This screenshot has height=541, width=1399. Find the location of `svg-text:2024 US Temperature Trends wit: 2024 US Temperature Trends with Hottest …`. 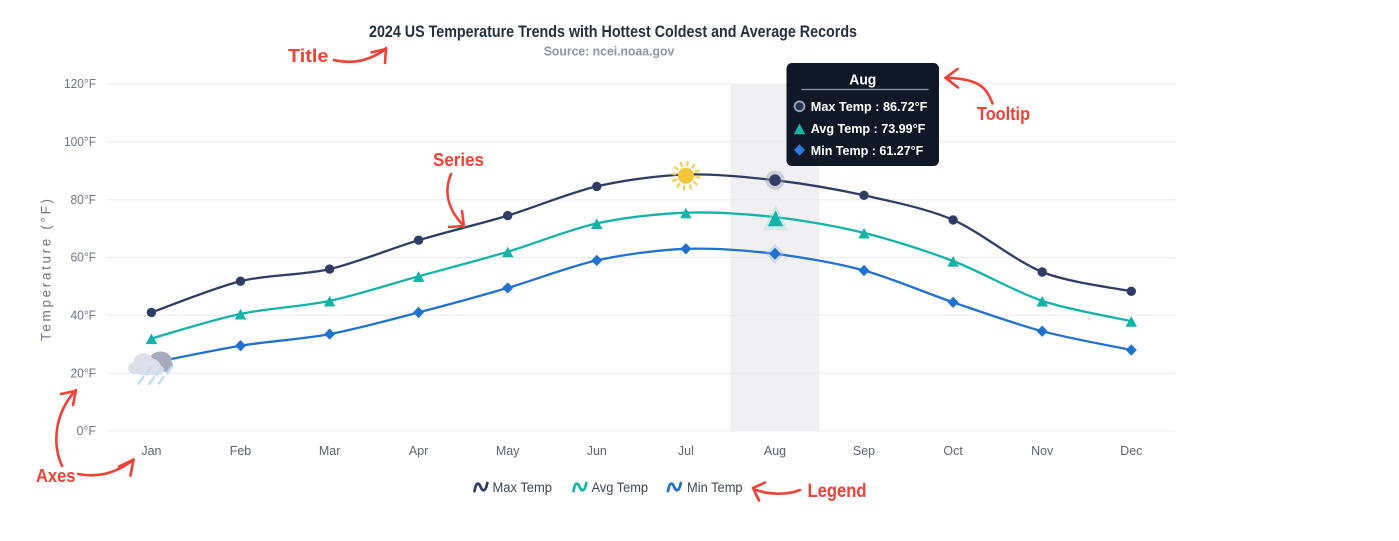

svg-text:2024 US Temperature Trends wit: 2024 US Temperature Trends with Hottest … is located at coordinates (613, 32).